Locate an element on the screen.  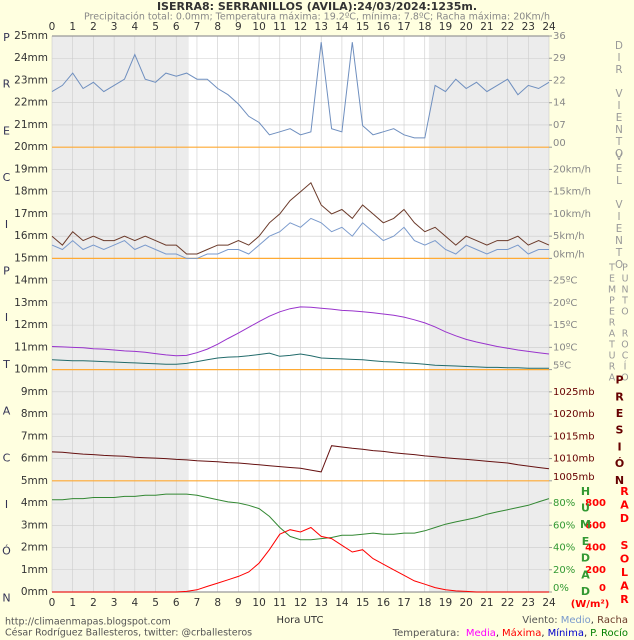
x-tick-label: 6 is located at coordinates (176, 603).